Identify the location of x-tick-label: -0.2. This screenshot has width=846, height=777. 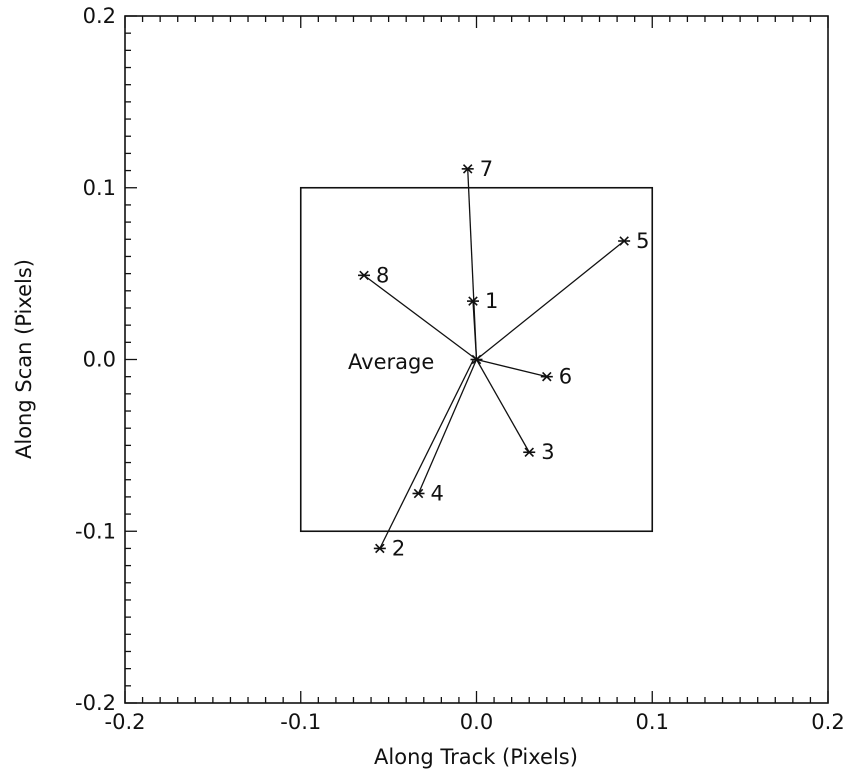
(125, 722).